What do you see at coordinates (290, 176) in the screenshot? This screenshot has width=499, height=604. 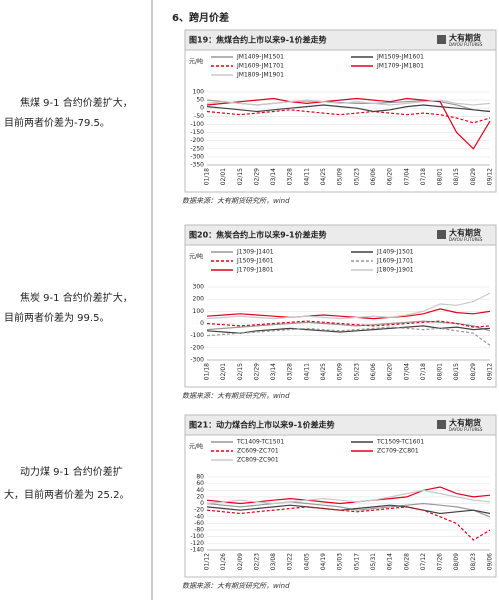 I see `x-tick-label: 03/28` at bounding box center [290, 176].